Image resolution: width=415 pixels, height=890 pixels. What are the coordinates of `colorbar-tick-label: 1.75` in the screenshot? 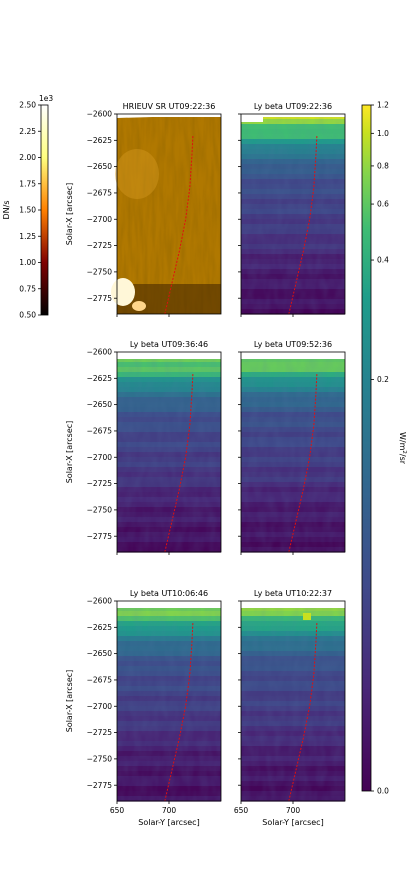 It's located at (27, 183).